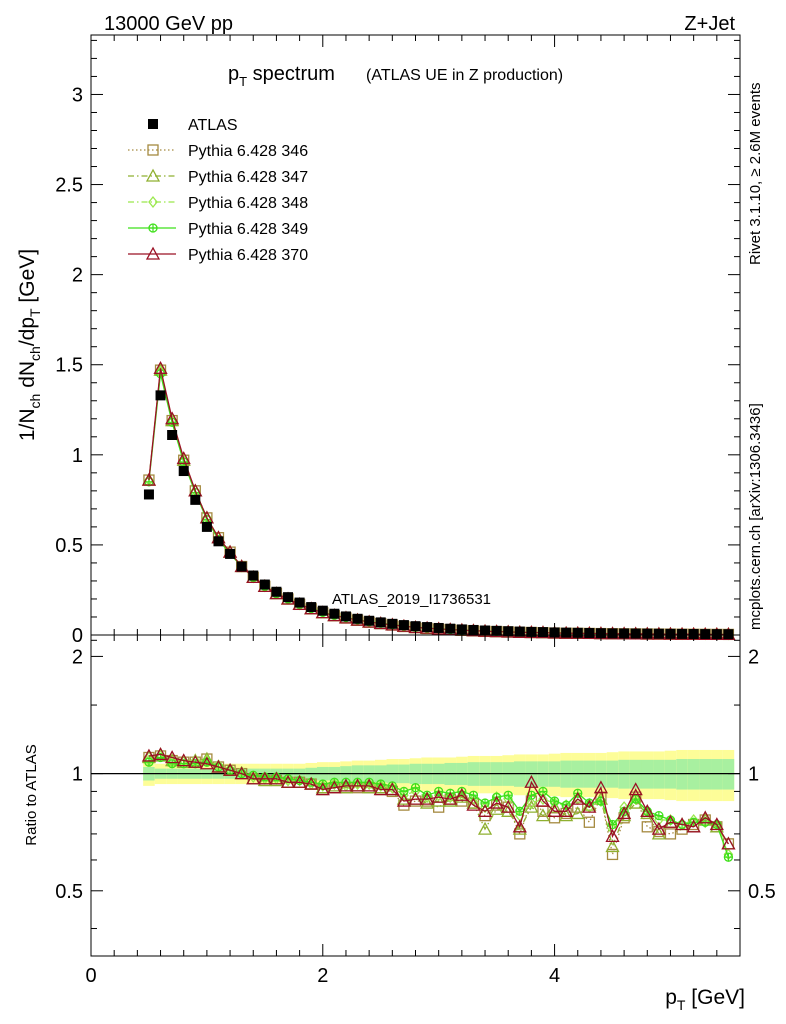 The width and height of the screenshot is (786, 1024). Describe the element at coordinates (29, 345) in the screenshot. I see `main-y-axis-label: 1/Nch dNch/dpT [GeV]` at that location.